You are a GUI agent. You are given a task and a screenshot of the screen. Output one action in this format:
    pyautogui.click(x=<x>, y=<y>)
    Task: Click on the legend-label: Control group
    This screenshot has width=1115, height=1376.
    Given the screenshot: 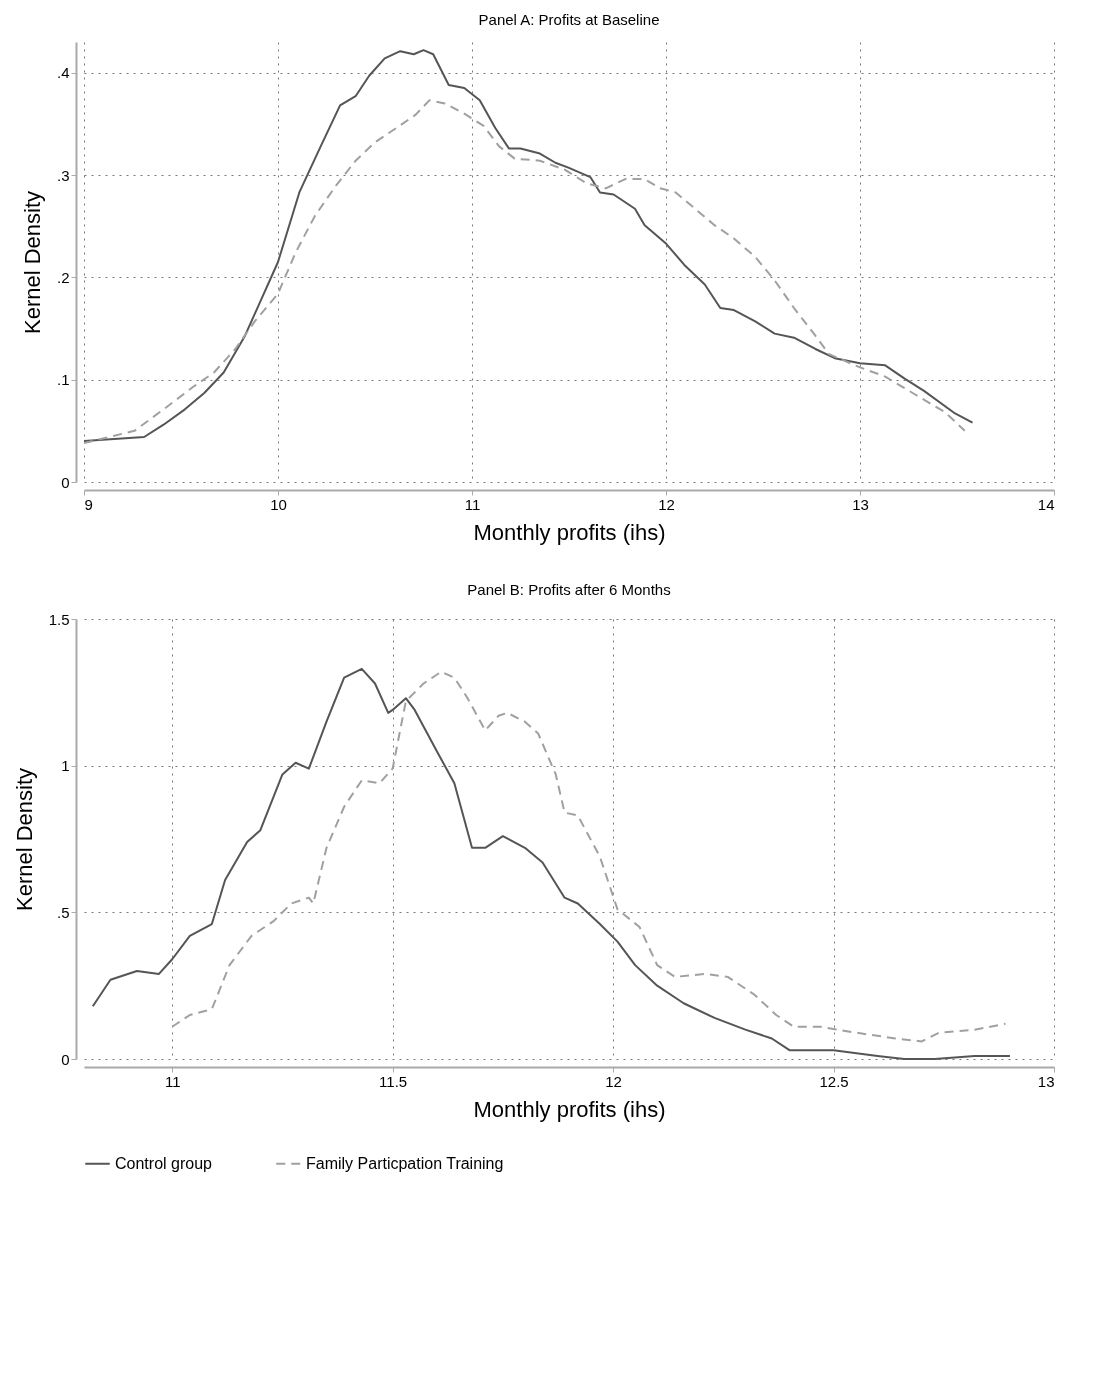 What is the action you would take?
    pyautogui.click(x=164, y=1163)
    